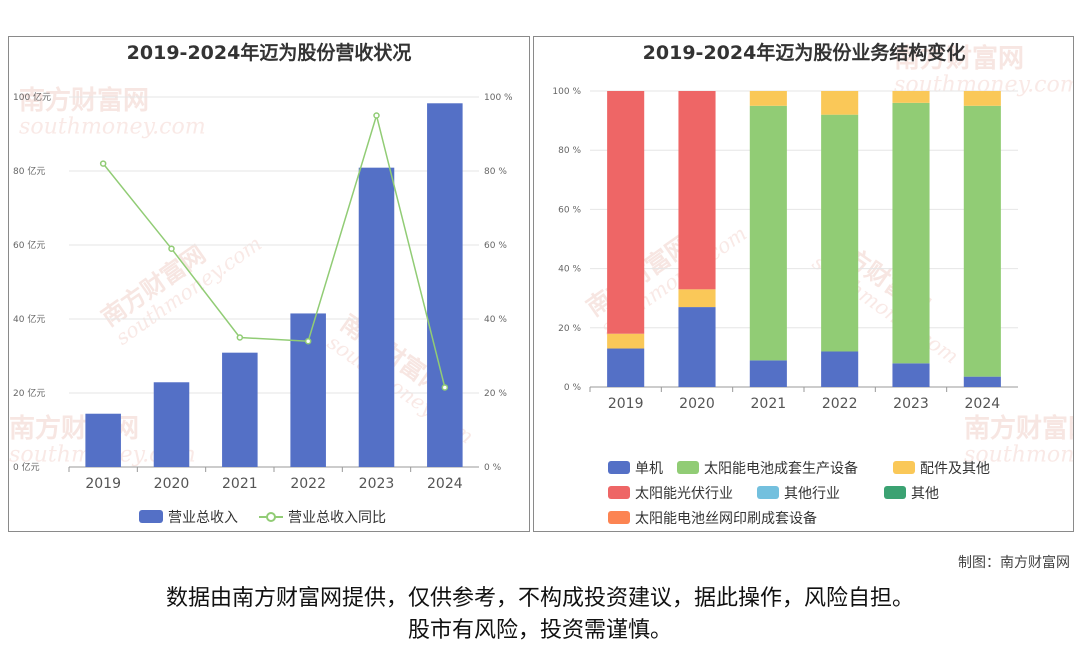 The width and height of the screenshot is (1080, 646). What do you see at coordinates (495, 320) in the screenshot?
I see `y-right-tick-label: 40 %` at bounding box center [495, 320].